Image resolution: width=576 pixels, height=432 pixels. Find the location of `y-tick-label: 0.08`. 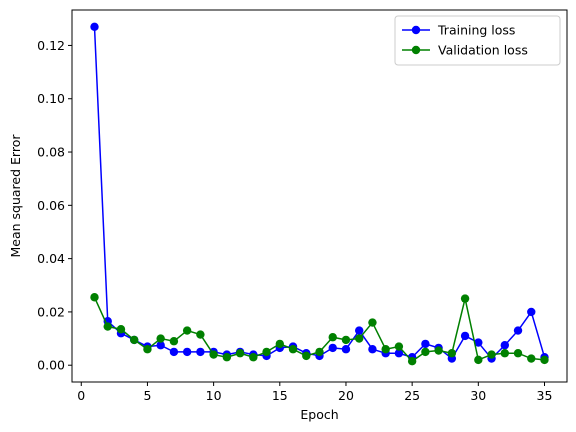

y-tick-label: 0.08 is located at coordinates (51, 152).